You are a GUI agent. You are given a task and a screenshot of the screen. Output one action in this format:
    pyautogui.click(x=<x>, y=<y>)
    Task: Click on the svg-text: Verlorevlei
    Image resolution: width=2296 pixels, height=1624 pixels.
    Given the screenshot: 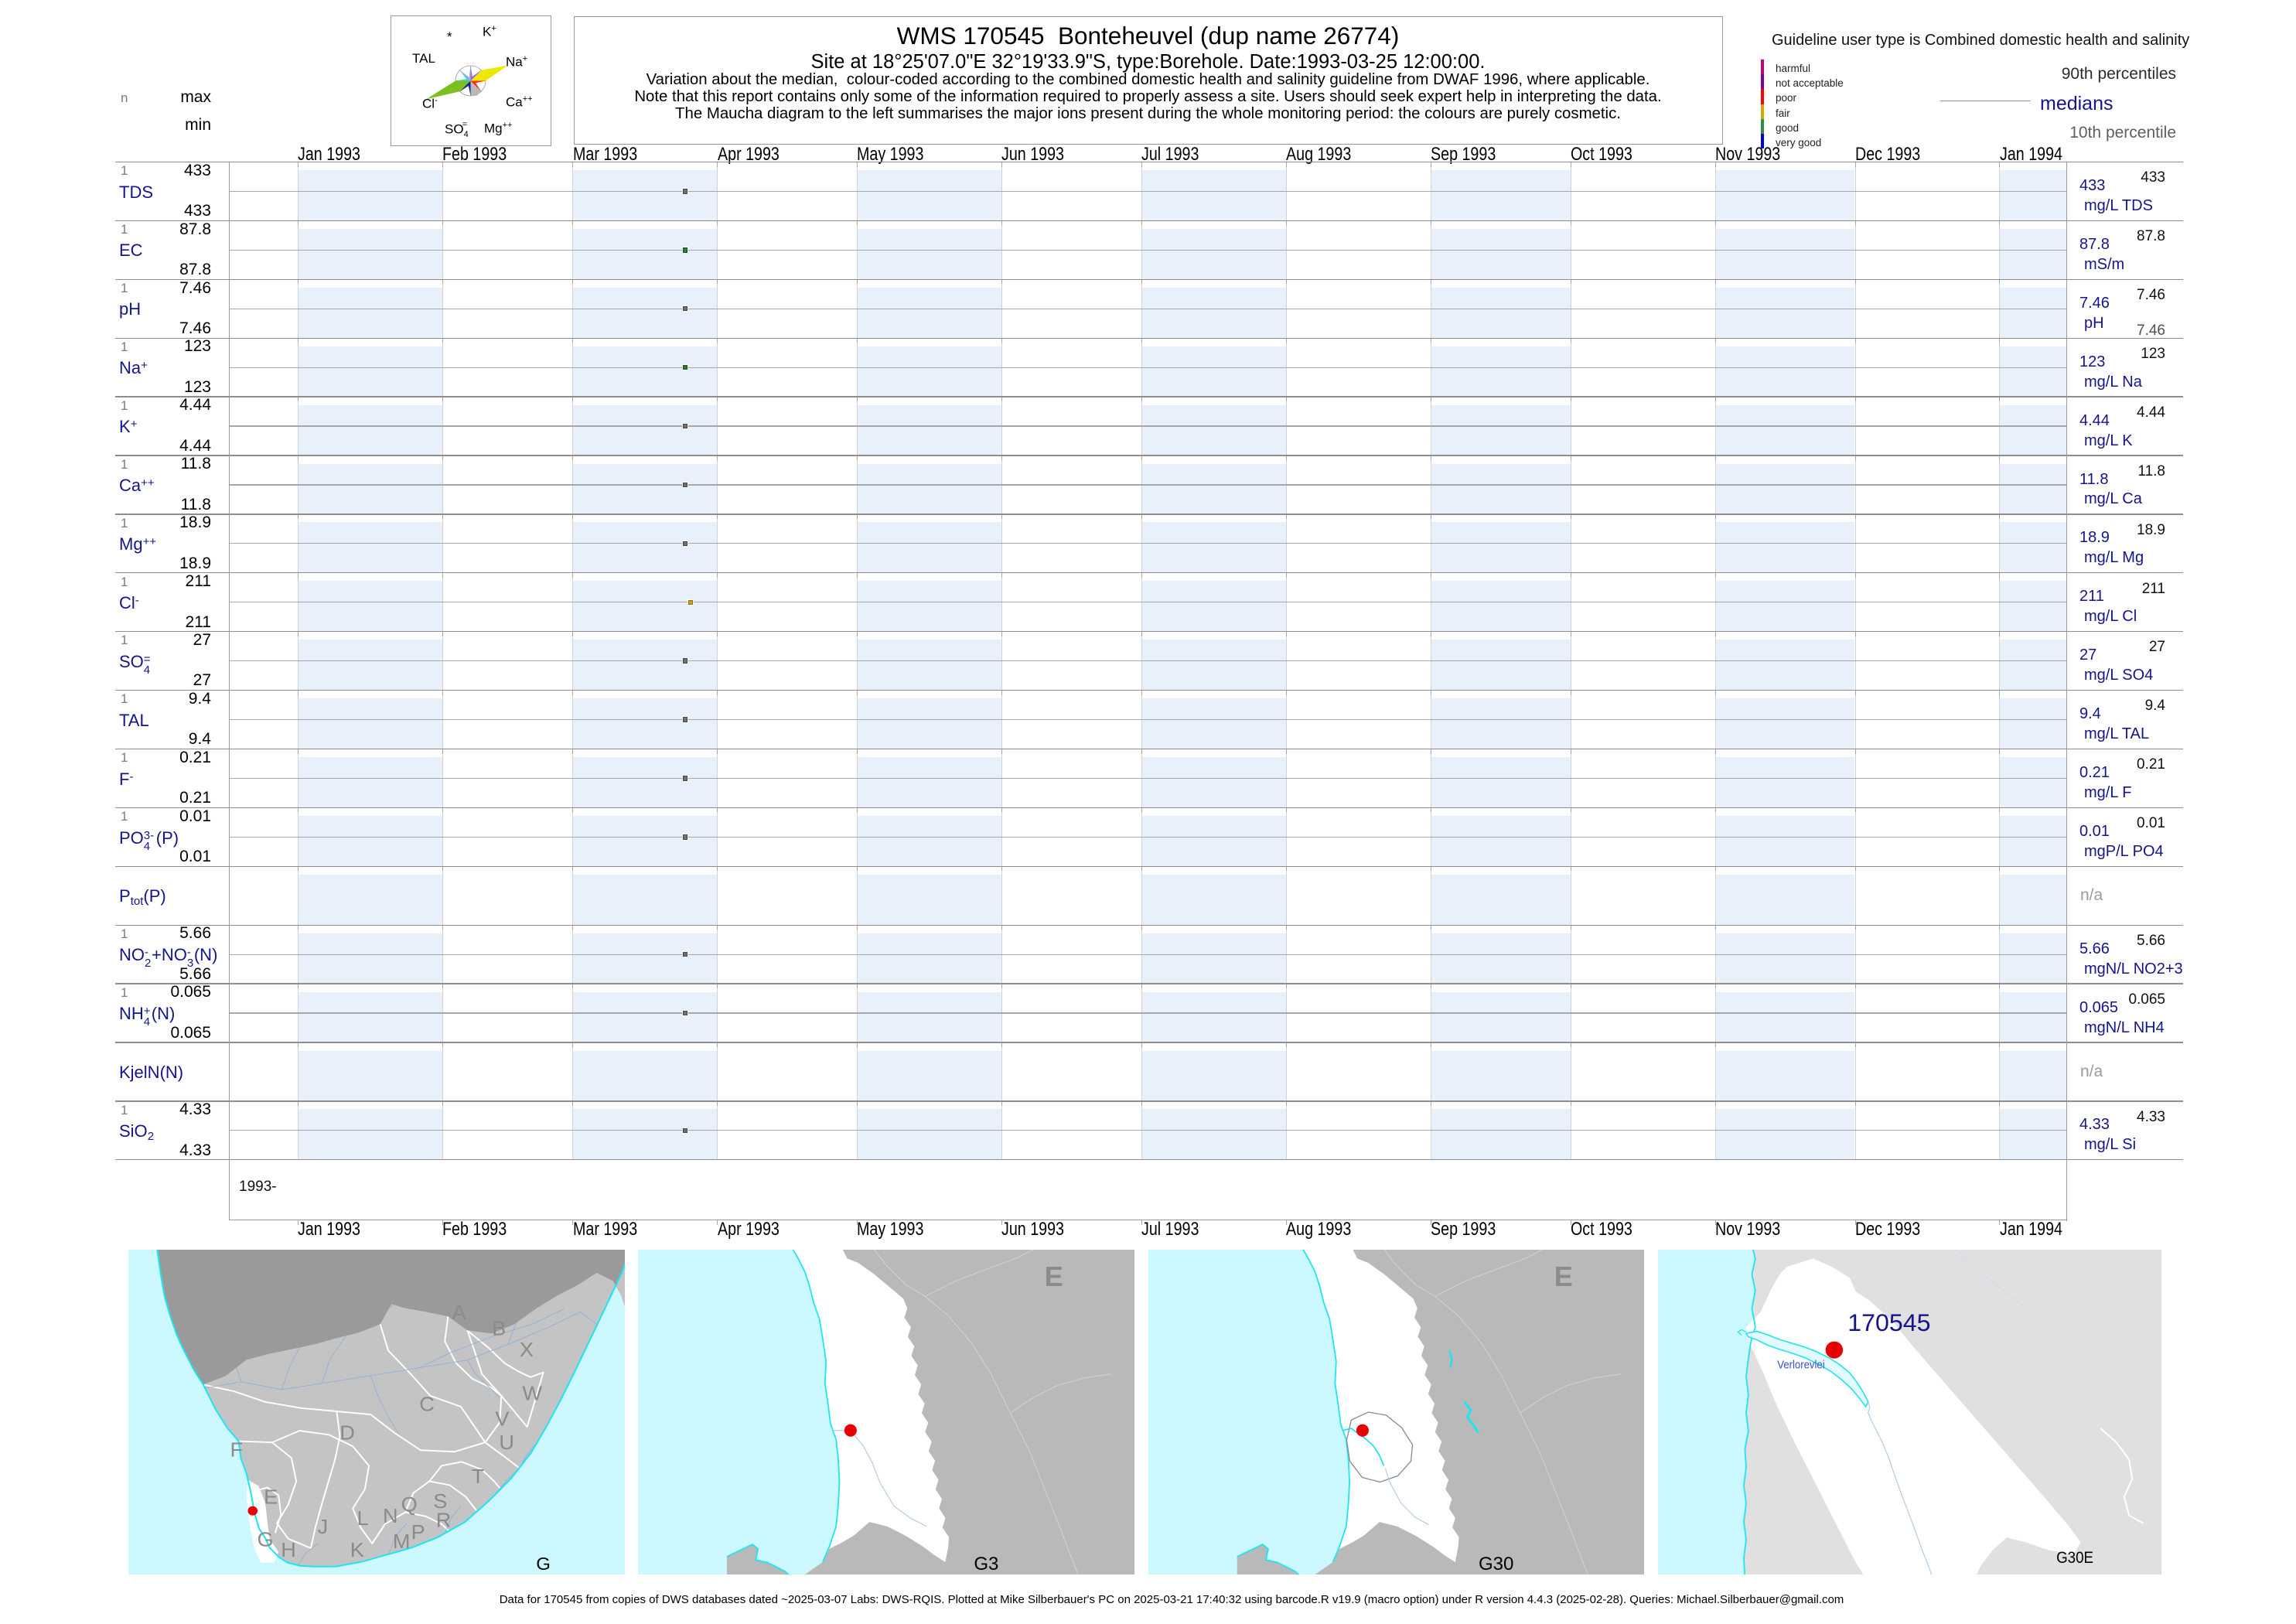 What is the action you would take?
    pyautogui.click(x=1800, y=1365)
    